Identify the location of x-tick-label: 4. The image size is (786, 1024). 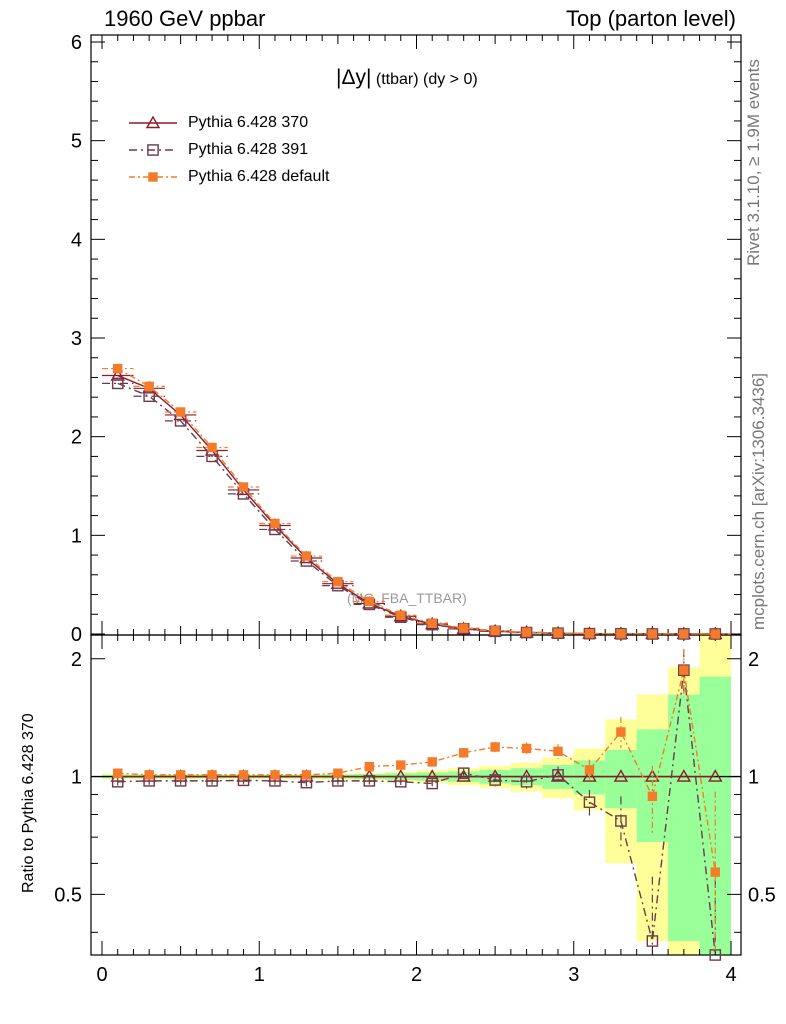
(730, 975).